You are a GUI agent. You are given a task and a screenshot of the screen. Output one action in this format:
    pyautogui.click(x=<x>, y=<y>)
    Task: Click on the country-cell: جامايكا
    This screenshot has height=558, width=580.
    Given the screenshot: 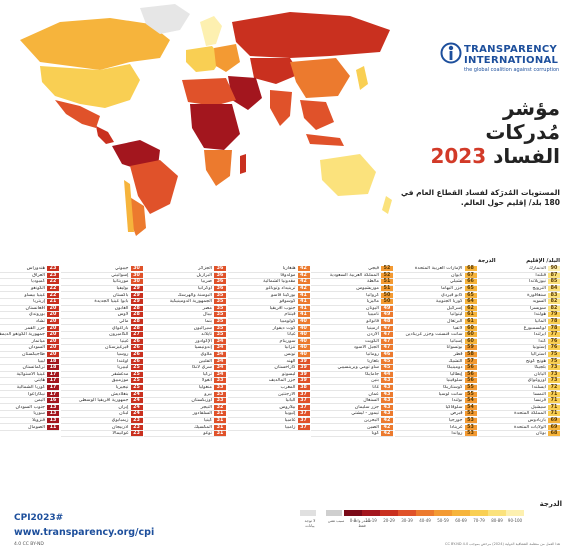 What is the action you would take?
    pyautogui.click(x=372, y=374)
    